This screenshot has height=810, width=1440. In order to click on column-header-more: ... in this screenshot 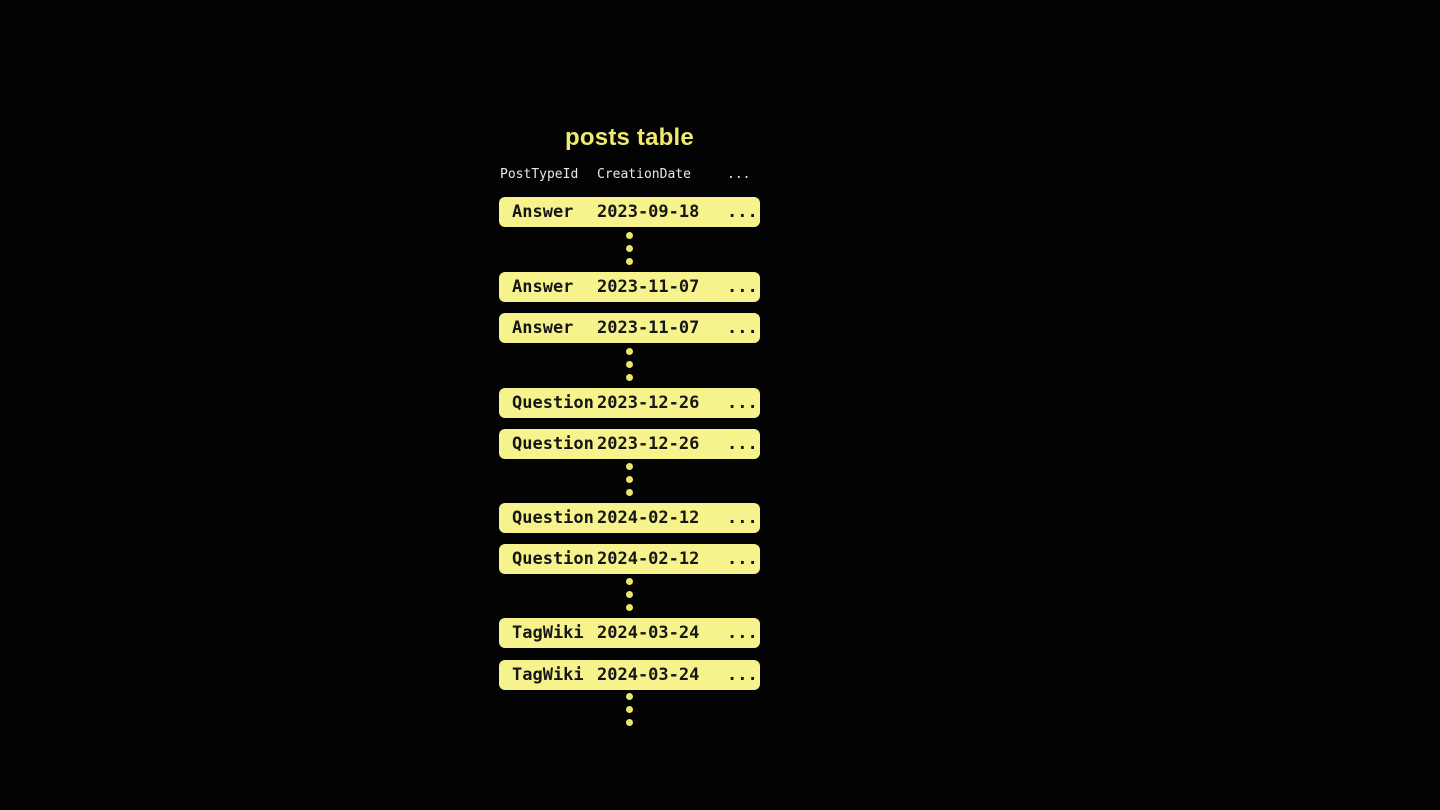, I will do `click(739, 174)`.